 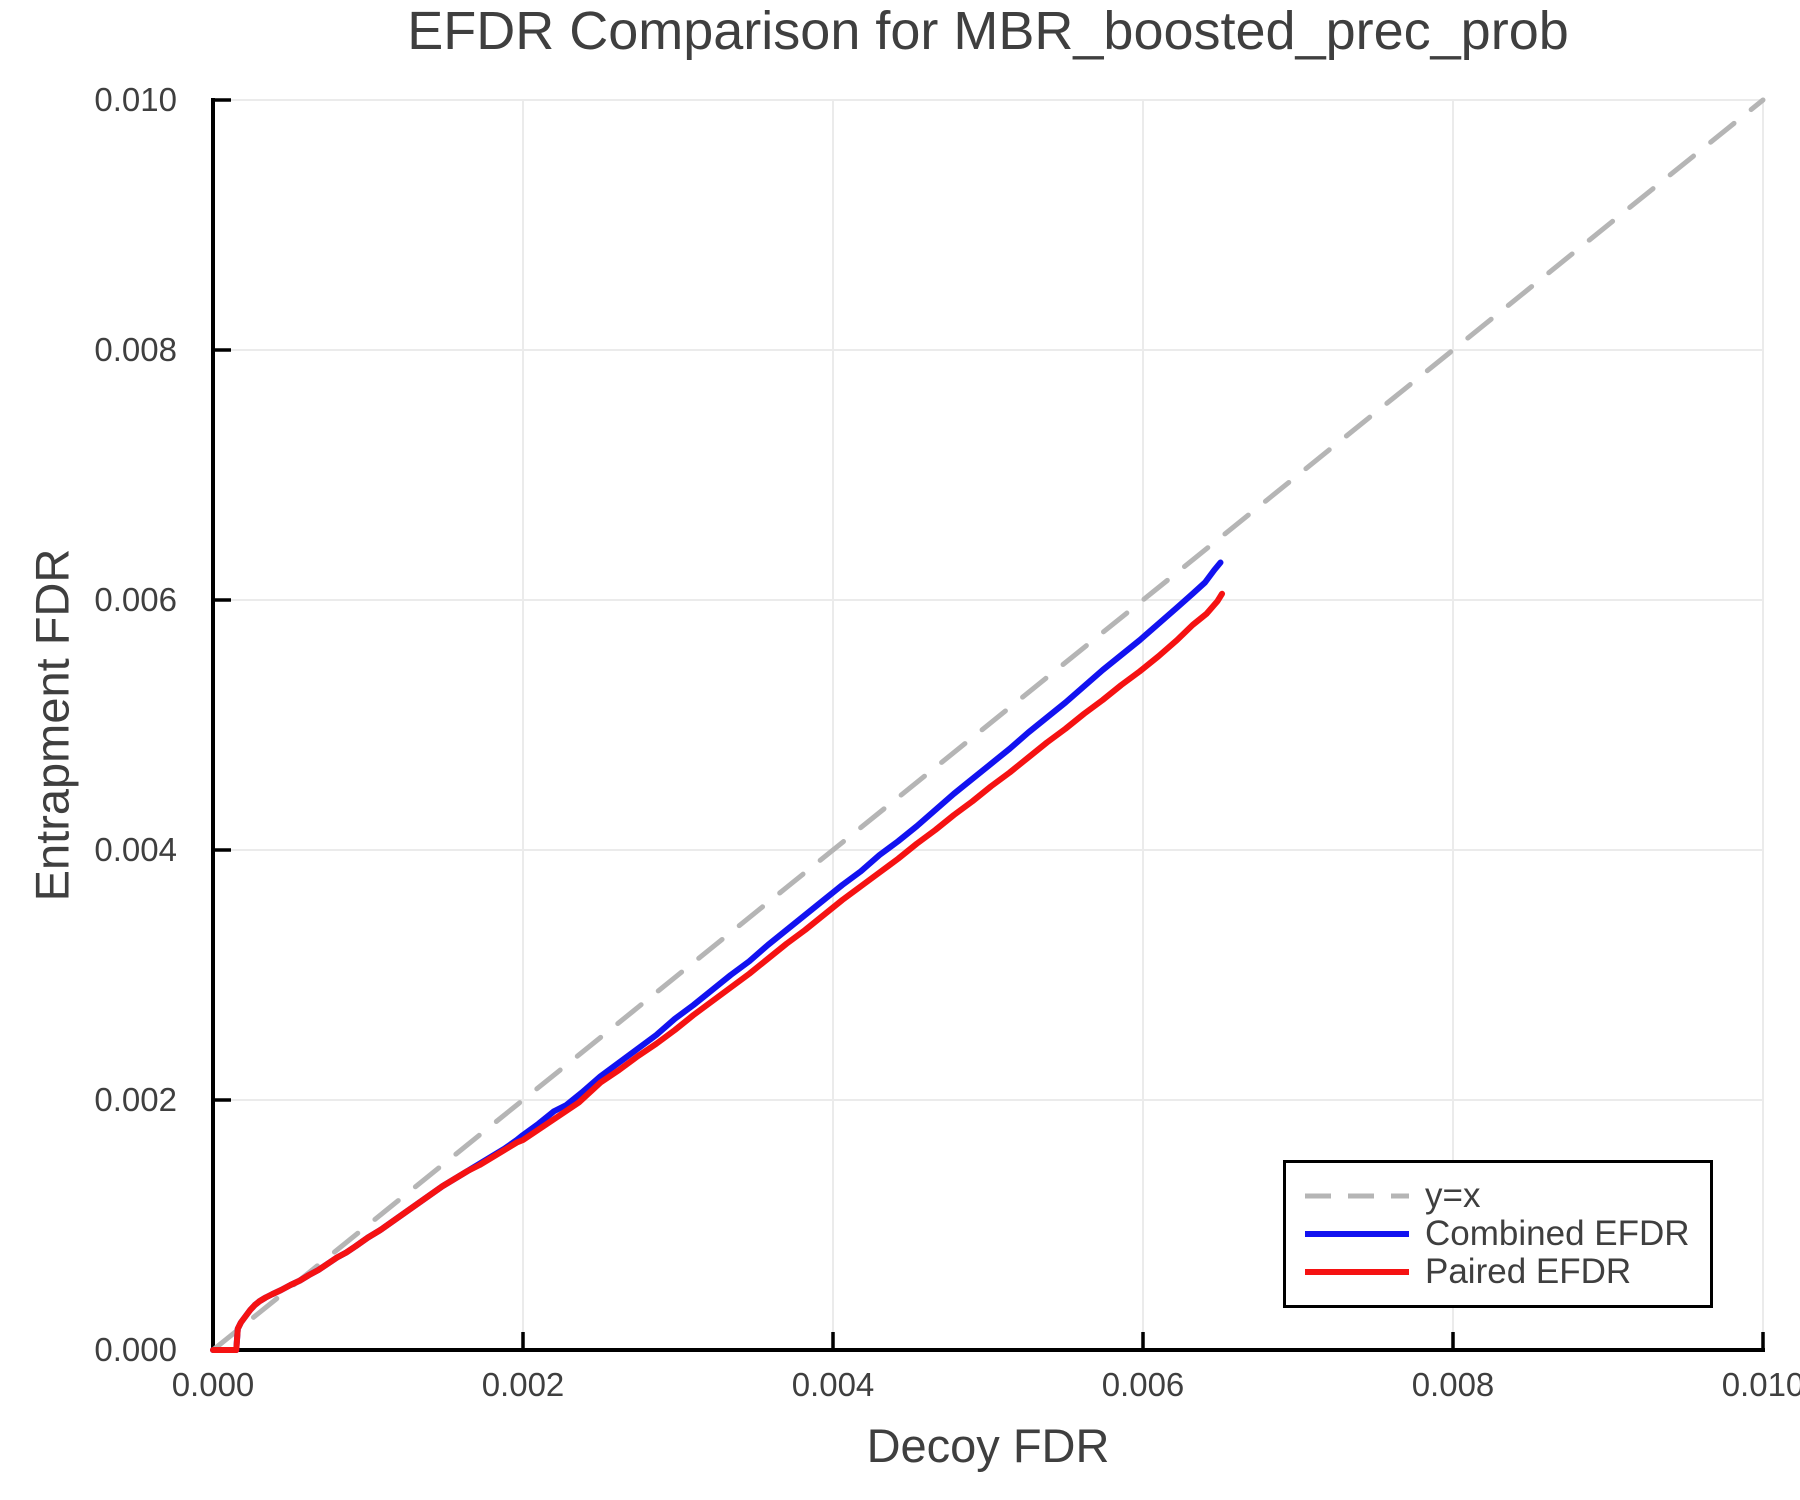 What do you see at coordinates (135, 349) in the screenshot?
I see `y-tick-label: 0.008` at bounding box center [135, 349].